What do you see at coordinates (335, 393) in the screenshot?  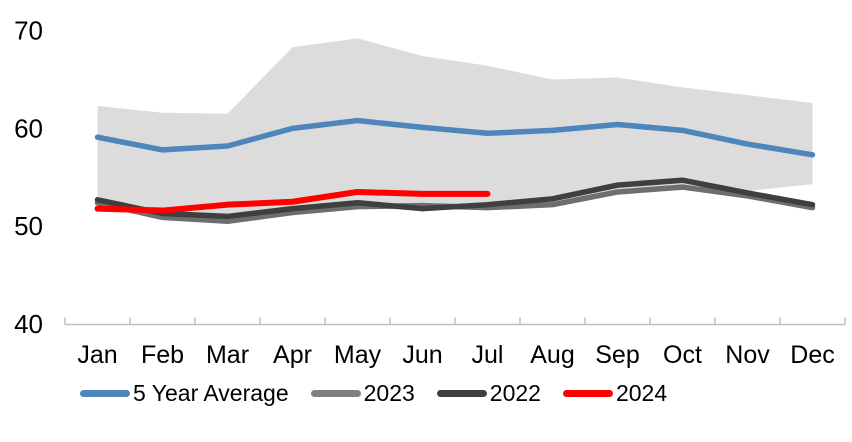 I see `legend-swatch-2023` at bounding box center [335, 393].